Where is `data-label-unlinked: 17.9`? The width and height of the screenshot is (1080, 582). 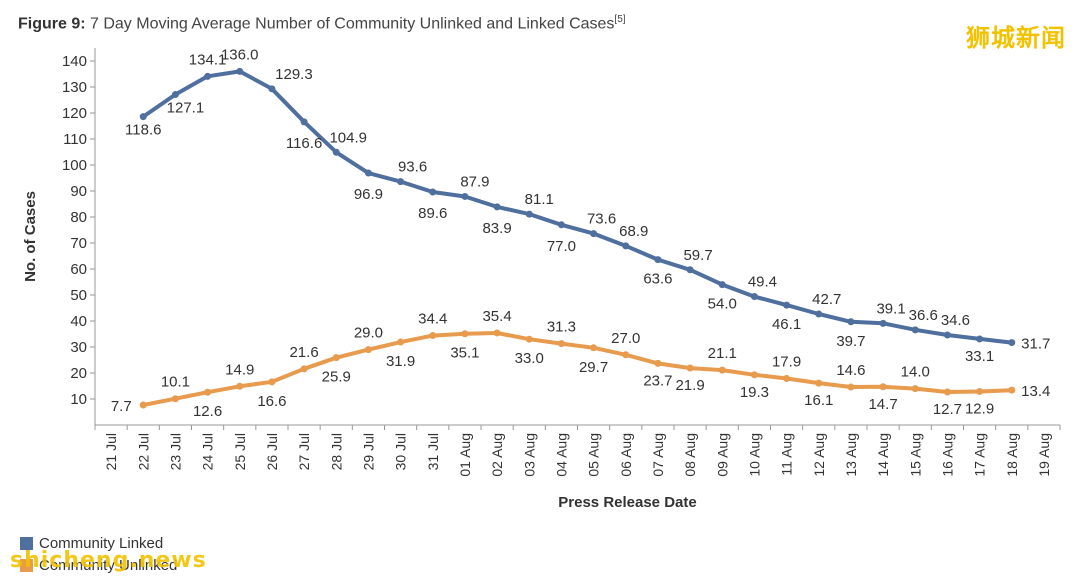
data-label-unlinked: 17.9 is located at coordinates (786, 361).